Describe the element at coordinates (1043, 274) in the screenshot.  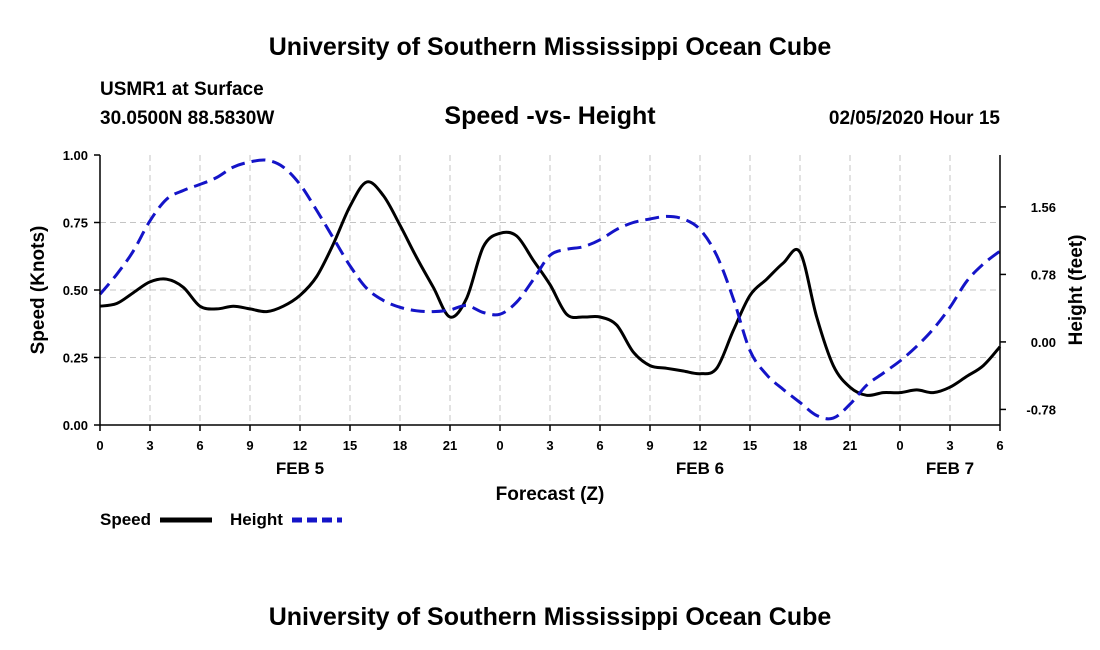
I see `y-tick-label-right: 0.78` at that location.